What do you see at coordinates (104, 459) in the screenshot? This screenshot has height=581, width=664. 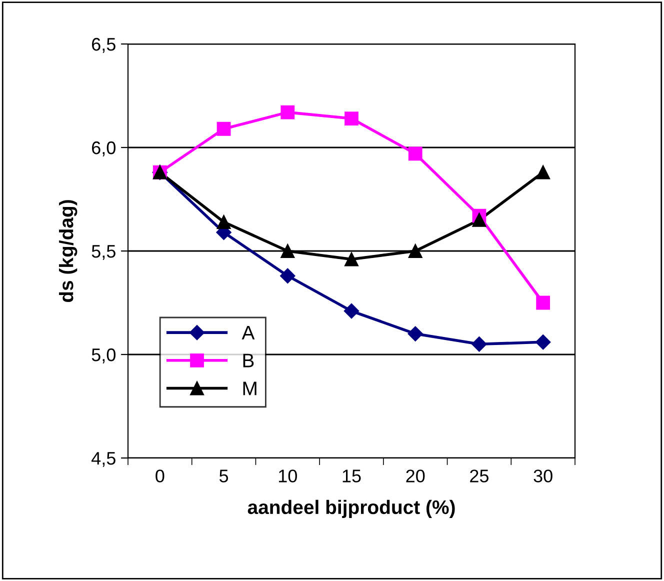 I see `y-tick-label: 4,5` at bounding box center [104, 459].